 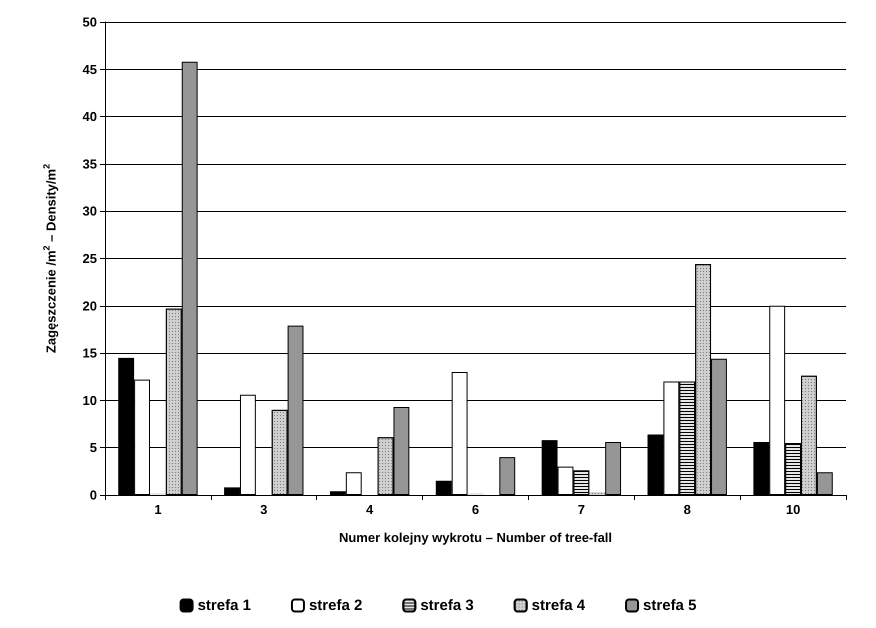 What do you see at coordinates (89, 69) in the screenshot?
I see `y-tick-label: 45` at bounding box center [89, 69].